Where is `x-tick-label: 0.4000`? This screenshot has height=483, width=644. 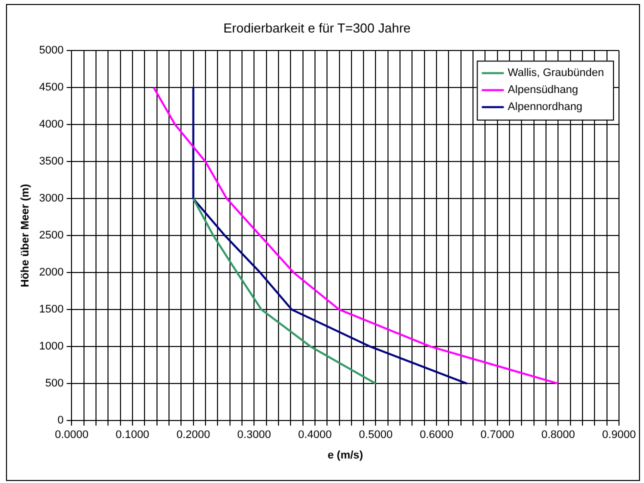
x-tick-label: 0.4000 is located at coordinates (315, 435).